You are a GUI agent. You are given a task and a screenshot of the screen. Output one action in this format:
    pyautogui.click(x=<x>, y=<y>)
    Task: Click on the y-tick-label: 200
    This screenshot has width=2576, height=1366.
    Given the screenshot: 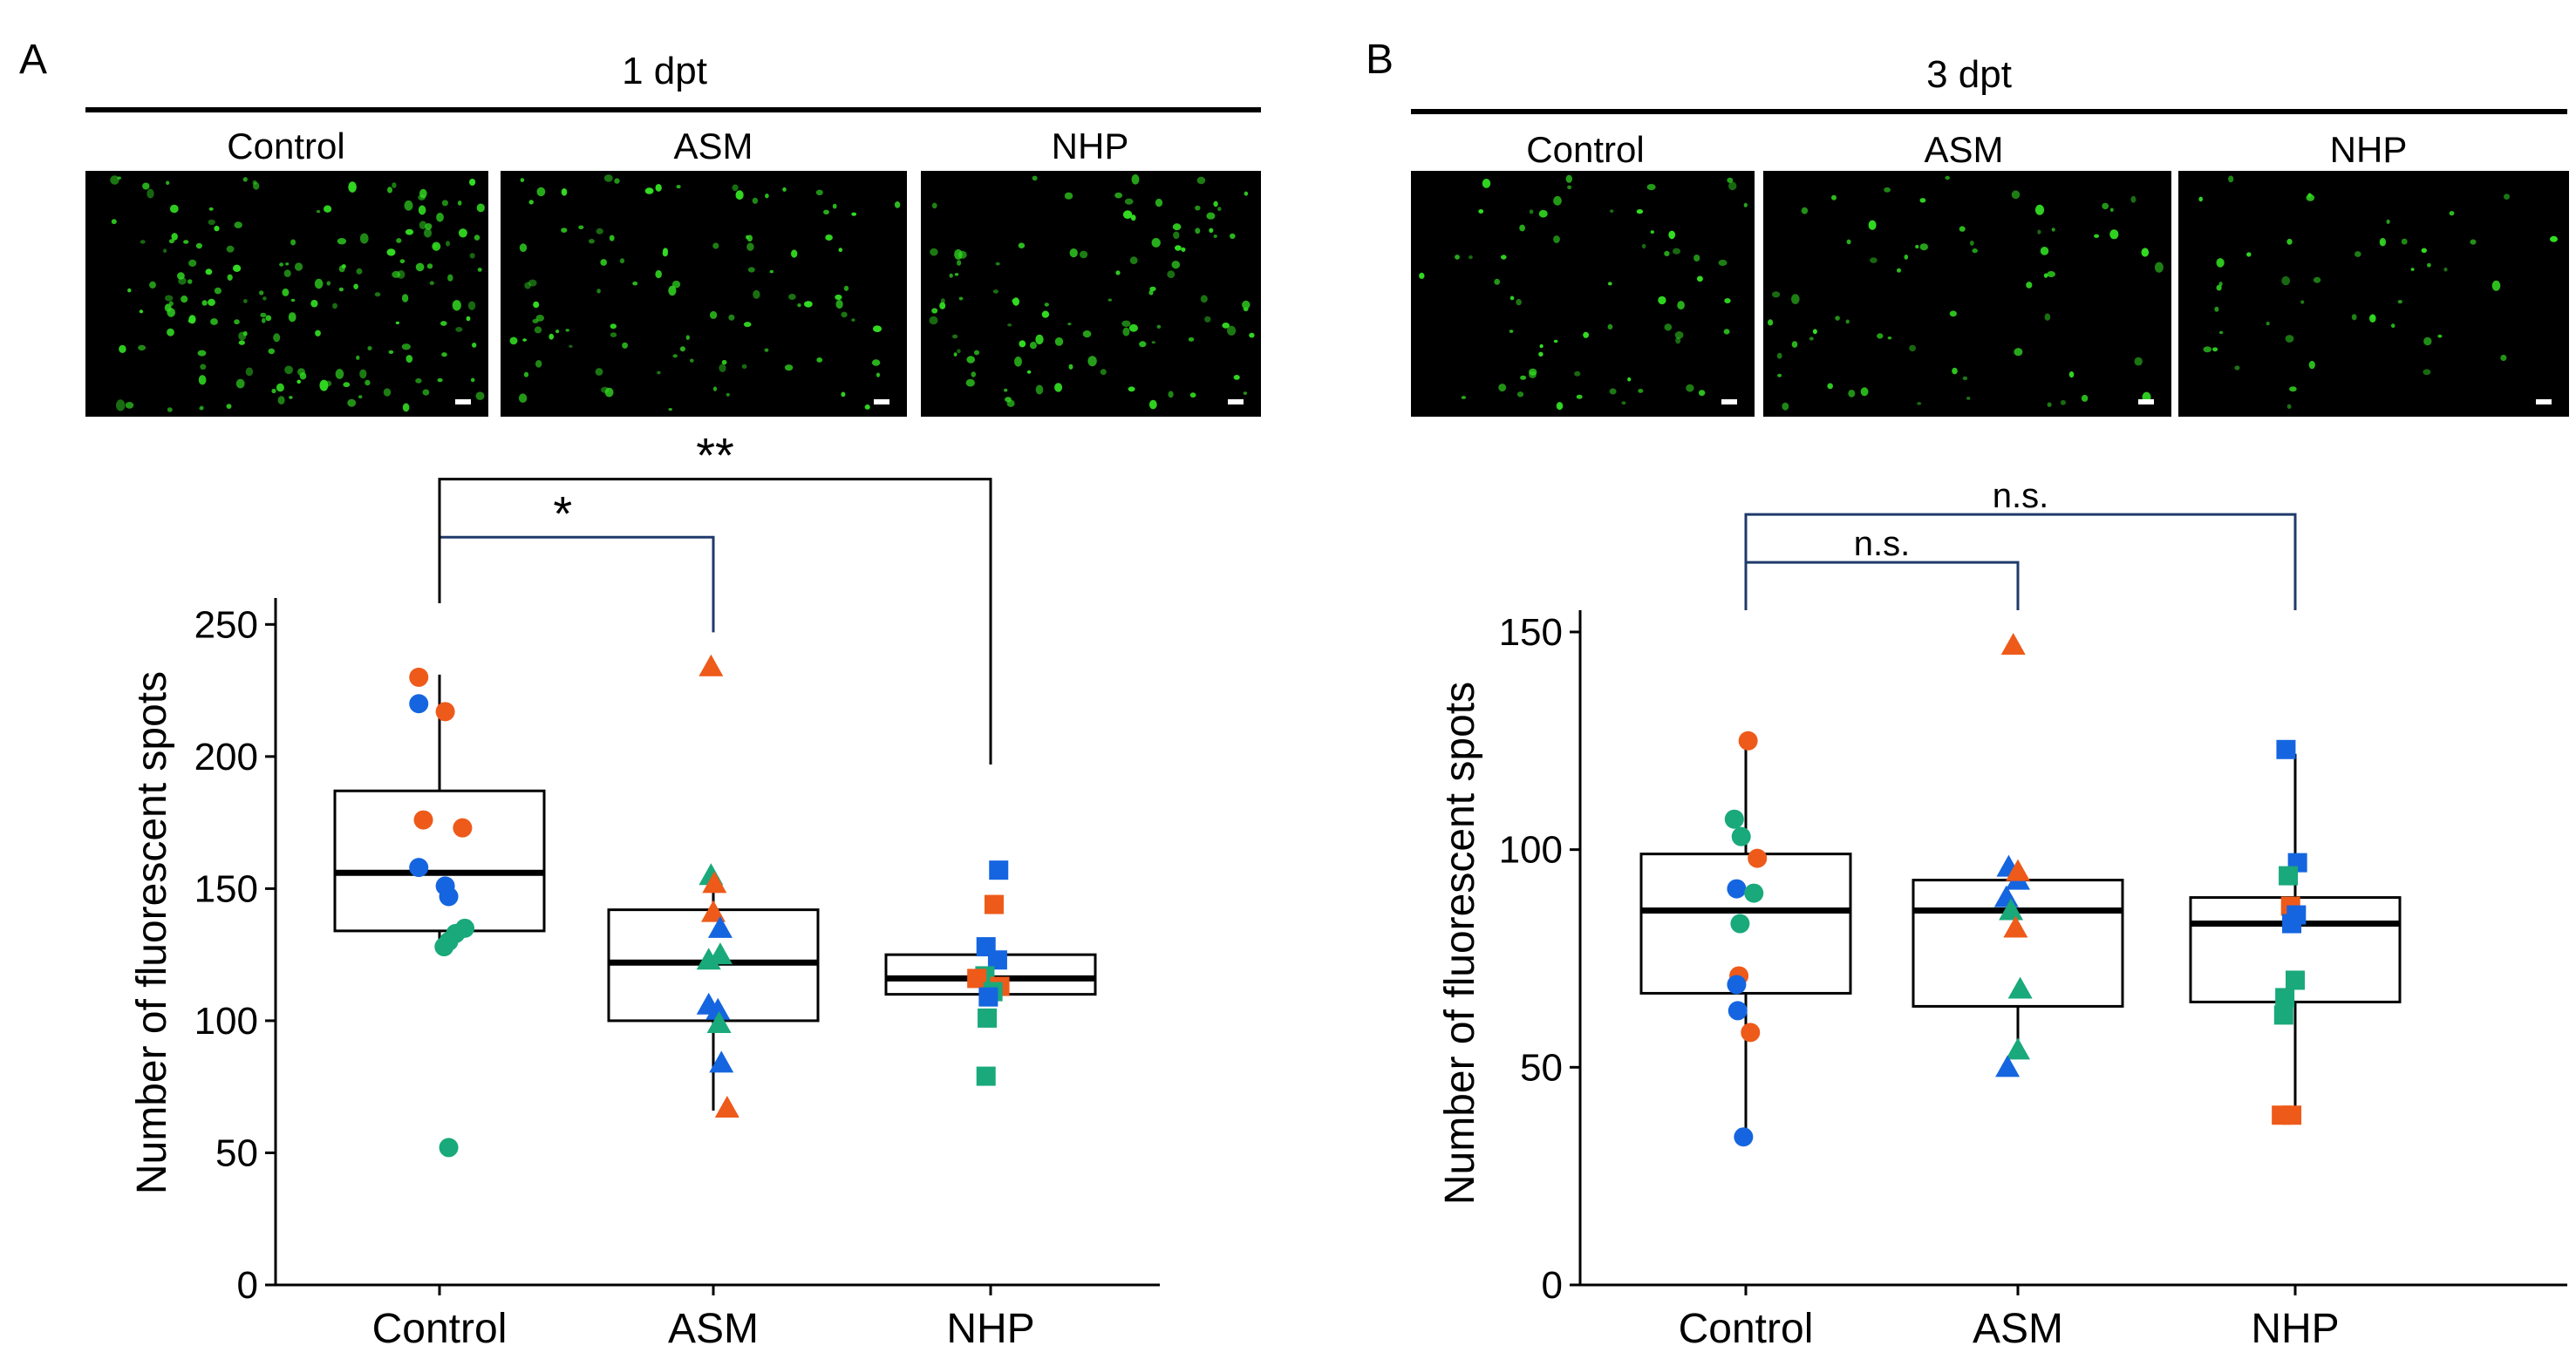 What is the action you would take?
    pyautogui.click(x=226, y=757)
    